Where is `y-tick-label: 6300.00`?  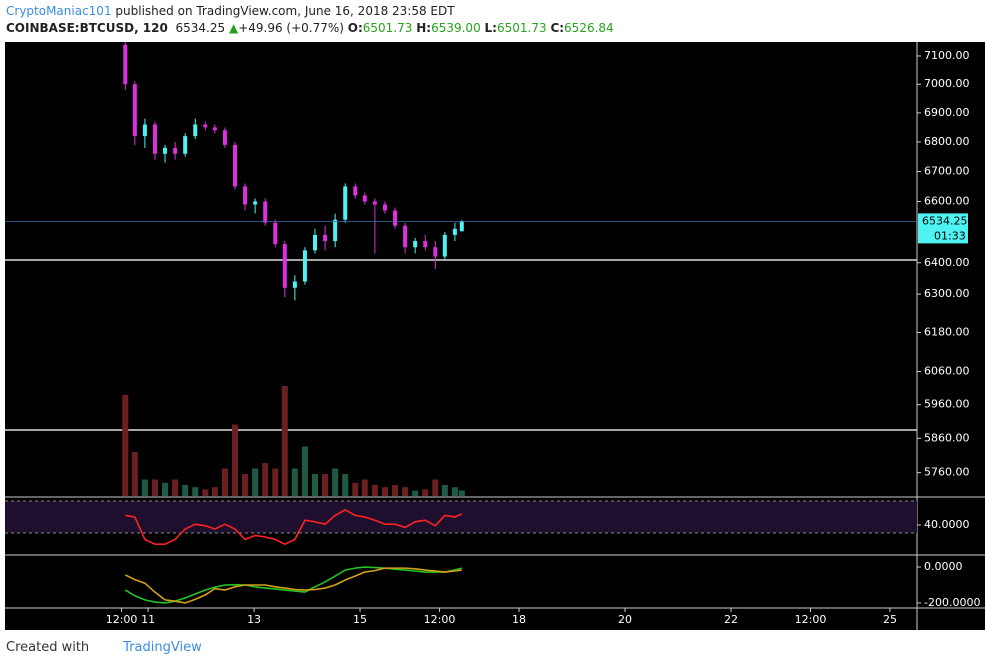
y-tick-label: 6300.00 is located at coordinates (947, 293).